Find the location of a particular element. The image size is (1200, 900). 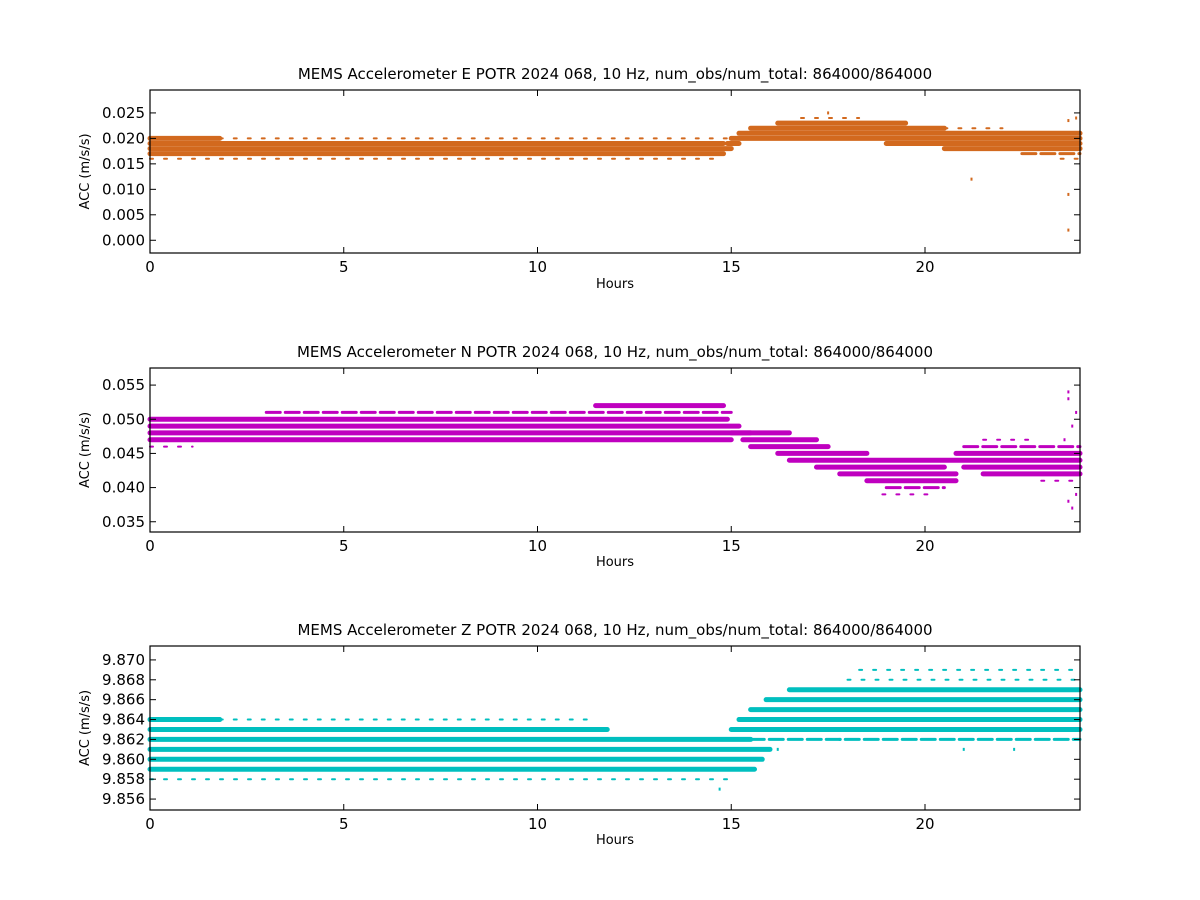

y-tick-label: 9.864 is located at coordinates (123, 720).